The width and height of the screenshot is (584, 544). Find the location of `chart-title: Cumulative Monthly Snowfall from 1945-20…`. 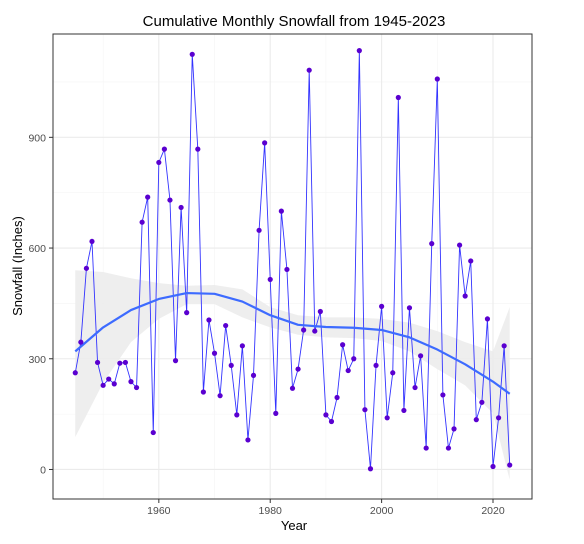

chart-title: Cumulative Monthly Snowfall from 1945-20… is located at coordinates (294, 21).